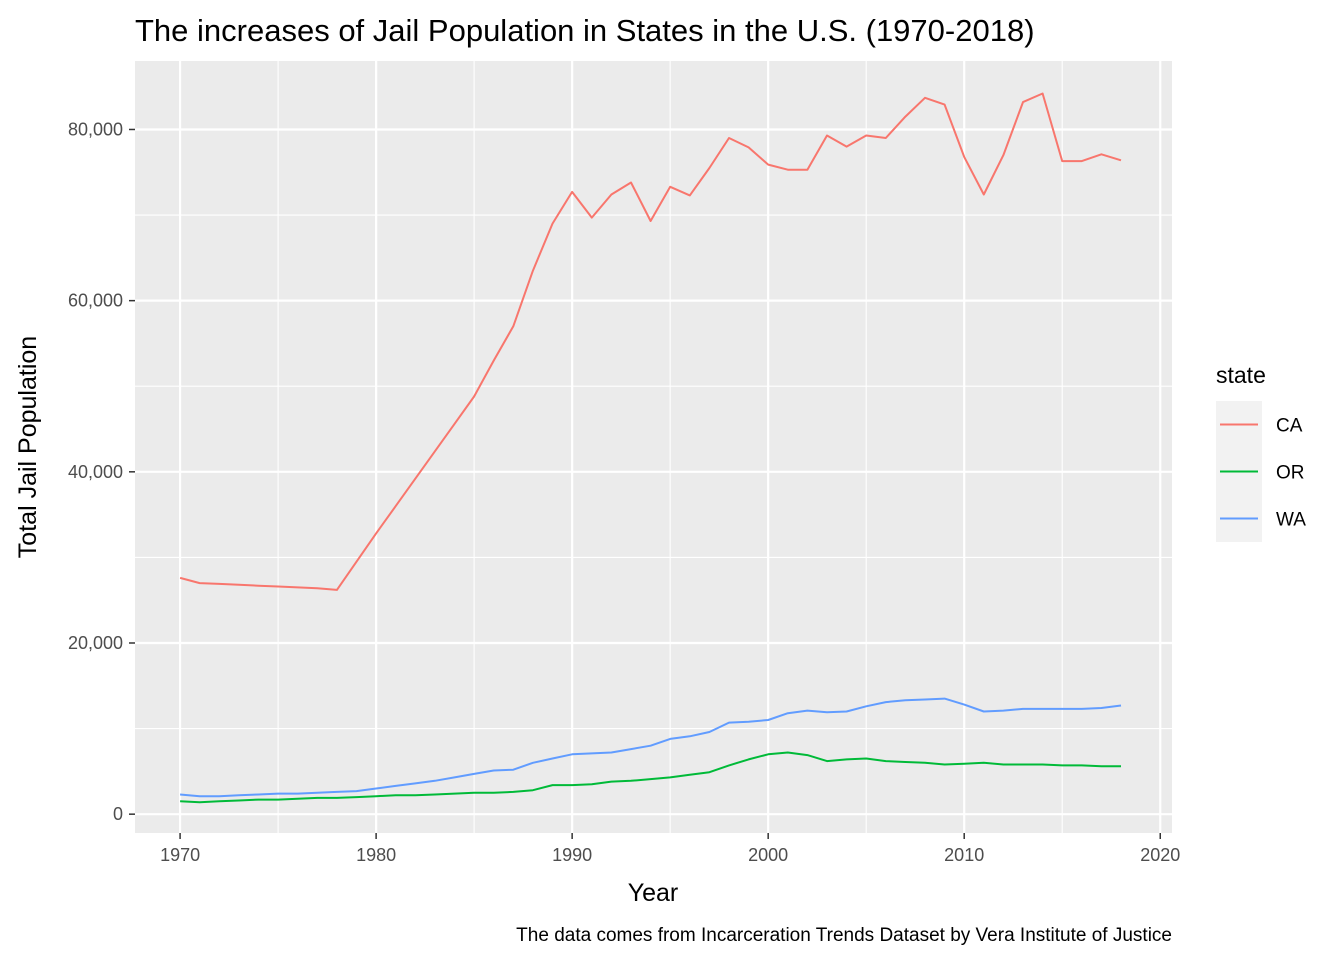 Image resolution: width=1344 pixels, height=960 pixels. I want to click on x-tick-label: 1990, so click(572, 855).